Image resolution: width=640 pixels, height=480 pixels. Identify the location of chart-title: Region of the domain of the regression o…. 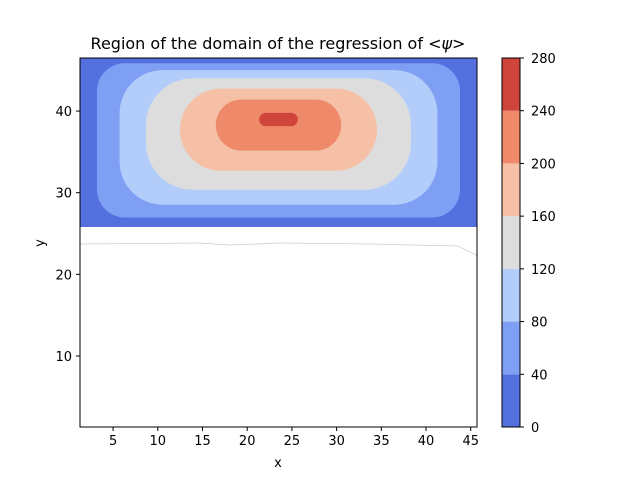
(278, 43).